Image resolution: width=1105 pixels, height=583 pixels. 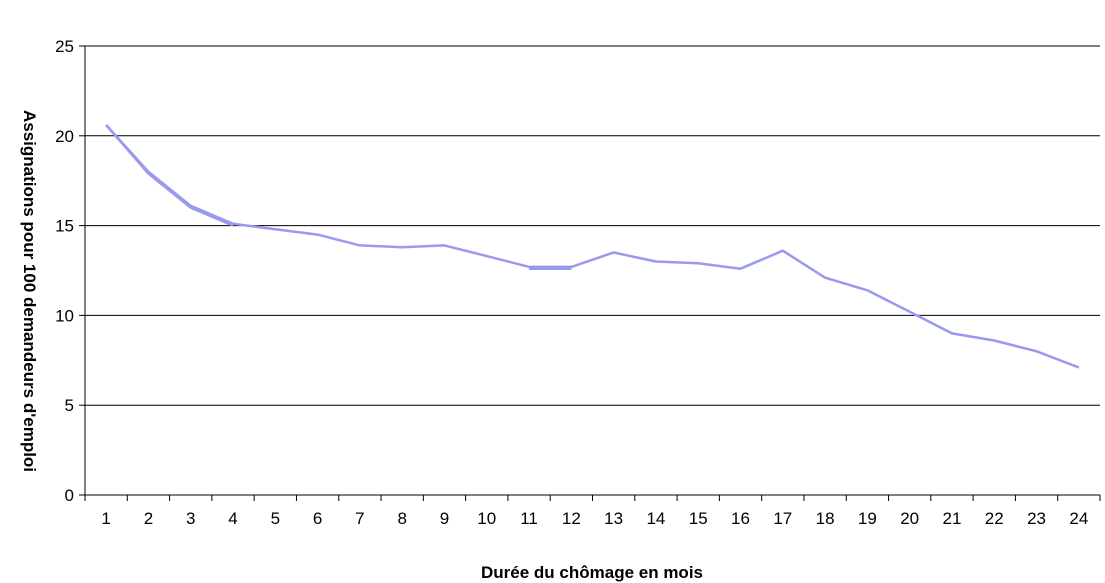 What do you see at coordinates (740, 518) in the screenshot?
I see `x-tick-label: 16` at bounding box center [740, 518].